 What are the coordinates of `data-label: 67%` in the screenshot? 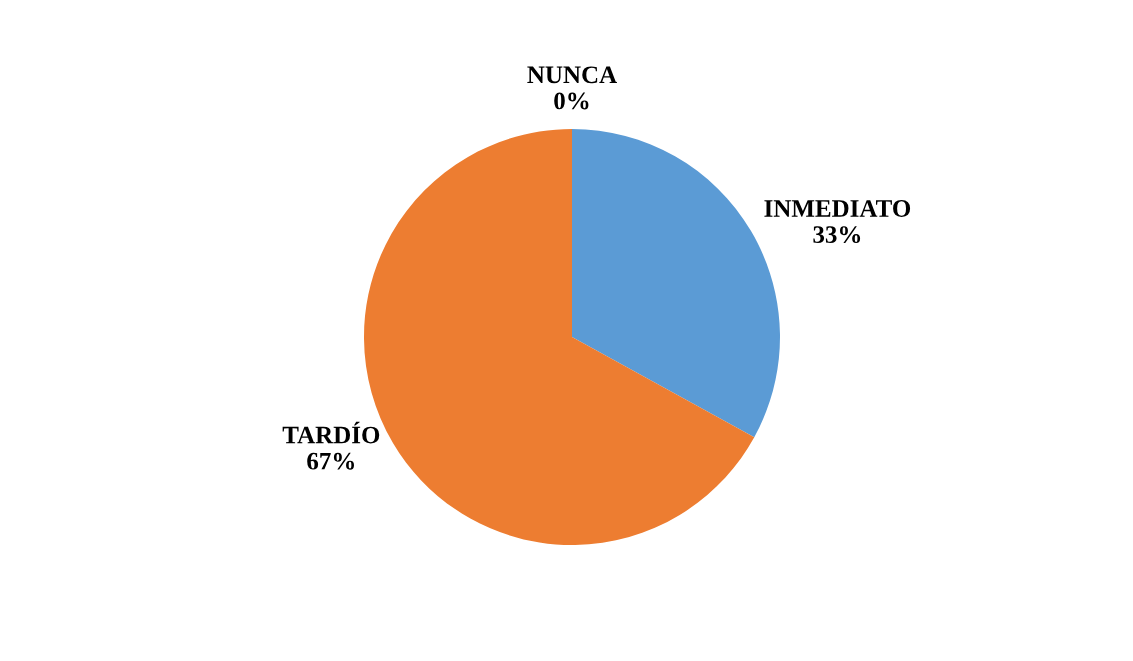 It's located at (330, 461).